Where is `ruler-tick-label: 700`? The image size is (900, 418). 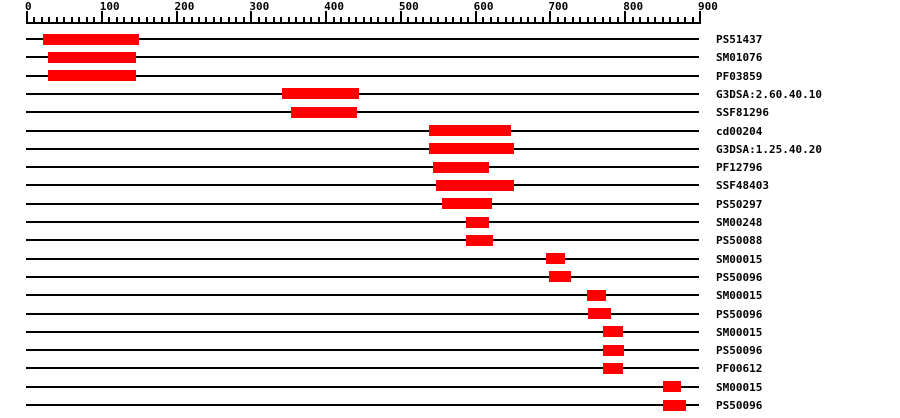
ruler-tick-label: 700 is located at coordinates (558, 6).